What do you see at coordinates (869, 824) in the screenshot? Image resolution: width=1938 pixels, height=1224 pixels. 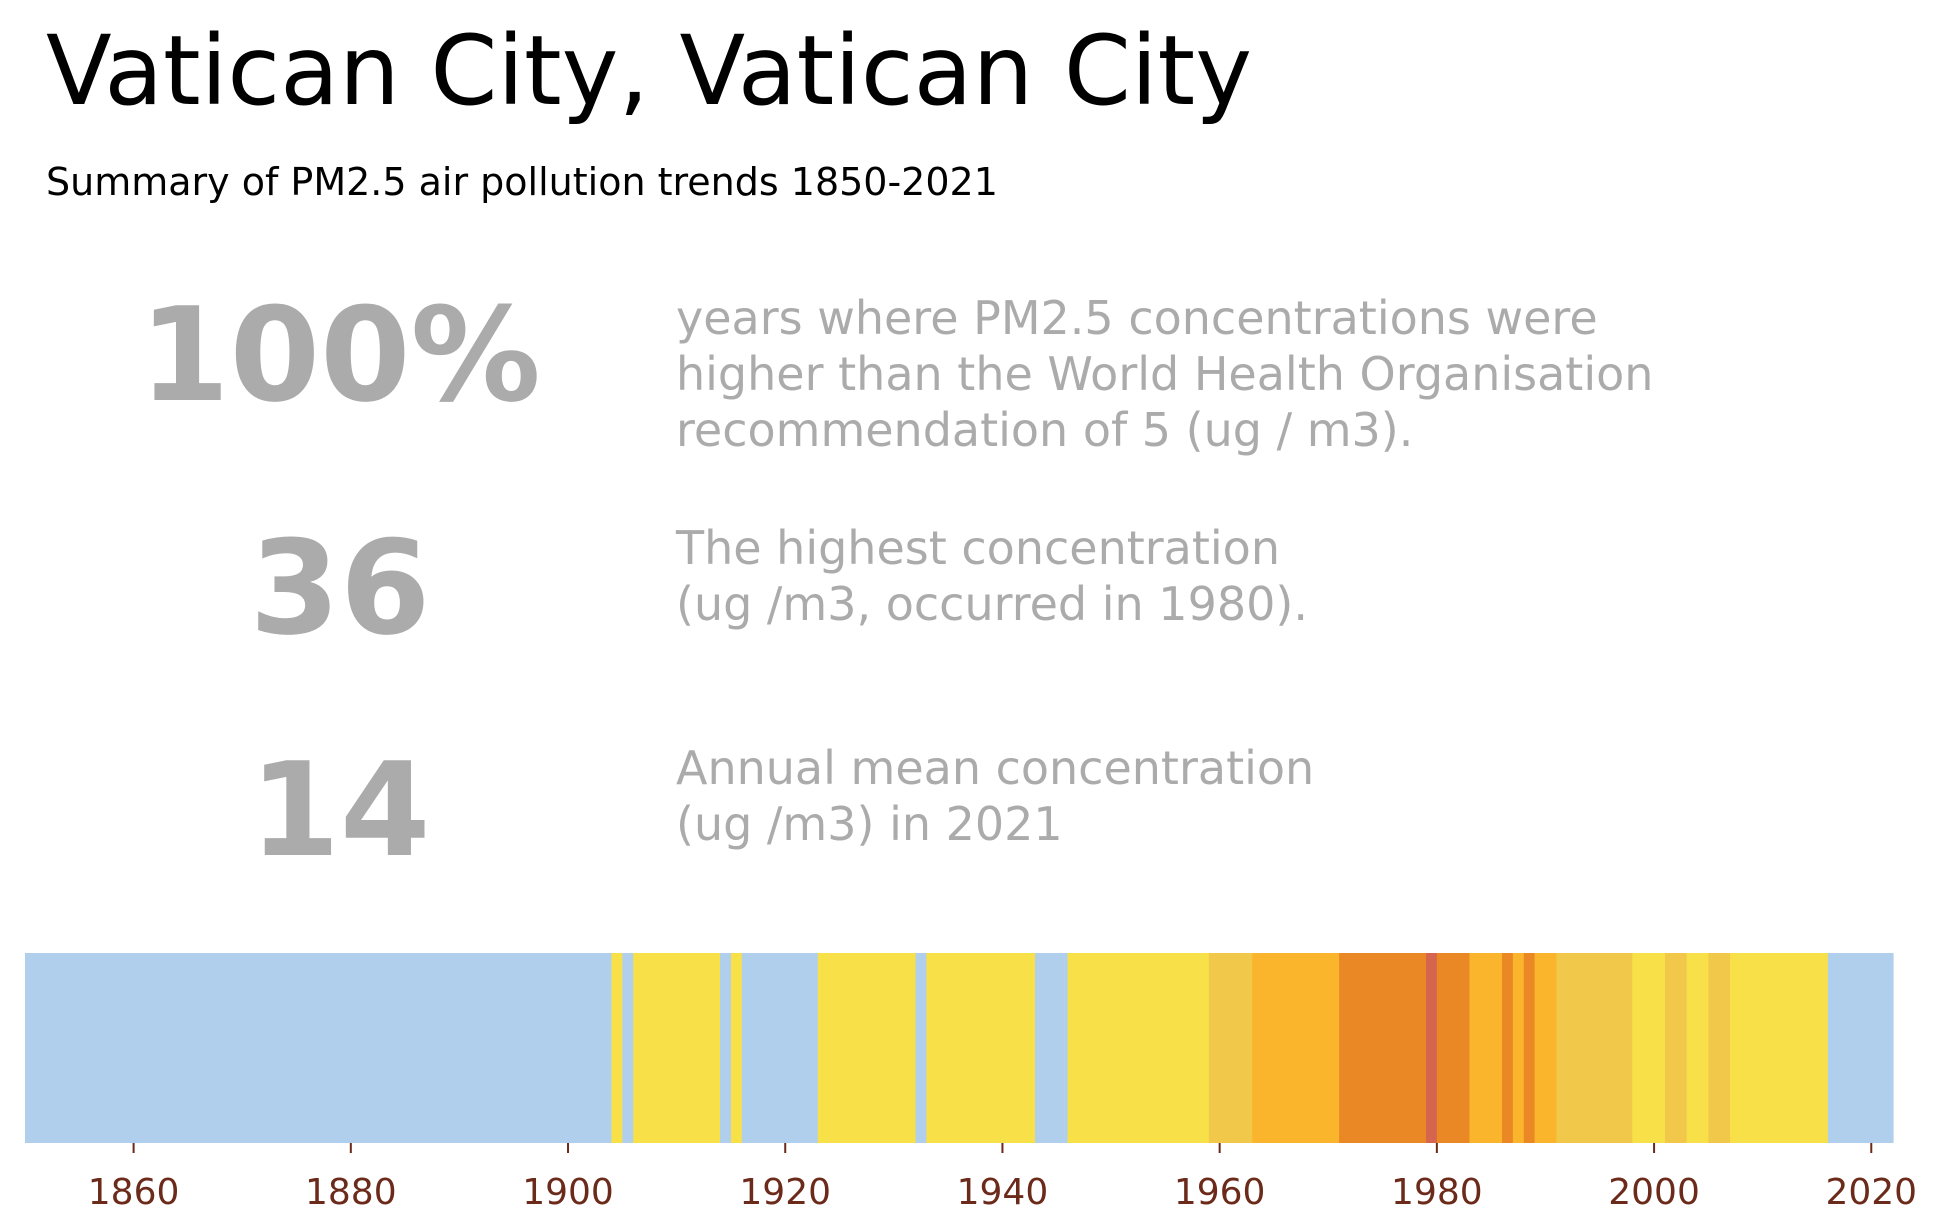 I see `stat-description-line: (ug /m3) in 2021` at bounding box center [869, 824].